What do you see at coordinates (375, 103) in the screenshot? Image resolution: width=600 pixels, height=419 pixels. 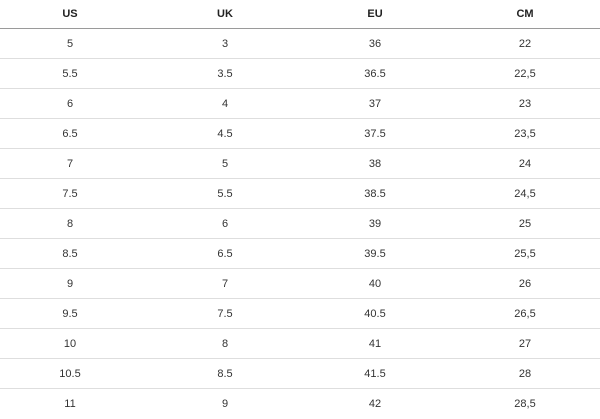 I see `table-cell: 37` at bounding box center [375, 103].